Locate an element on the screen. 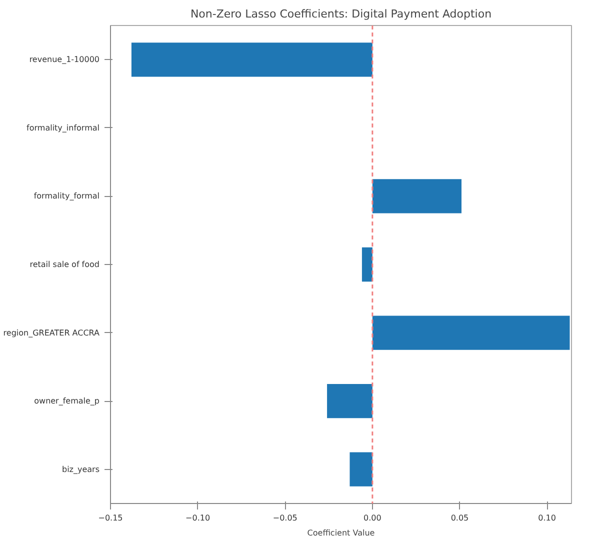  x-tick-label: −0.05 is located at coordinates (285, 518).